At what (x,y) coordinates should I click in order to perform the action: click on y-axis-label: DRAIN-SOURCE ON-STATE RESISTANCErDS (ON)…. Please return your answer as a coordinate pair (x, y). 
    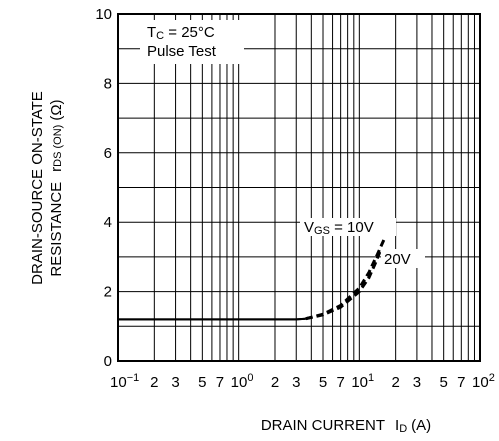
    Looking at the image, I should click on (47, 188).